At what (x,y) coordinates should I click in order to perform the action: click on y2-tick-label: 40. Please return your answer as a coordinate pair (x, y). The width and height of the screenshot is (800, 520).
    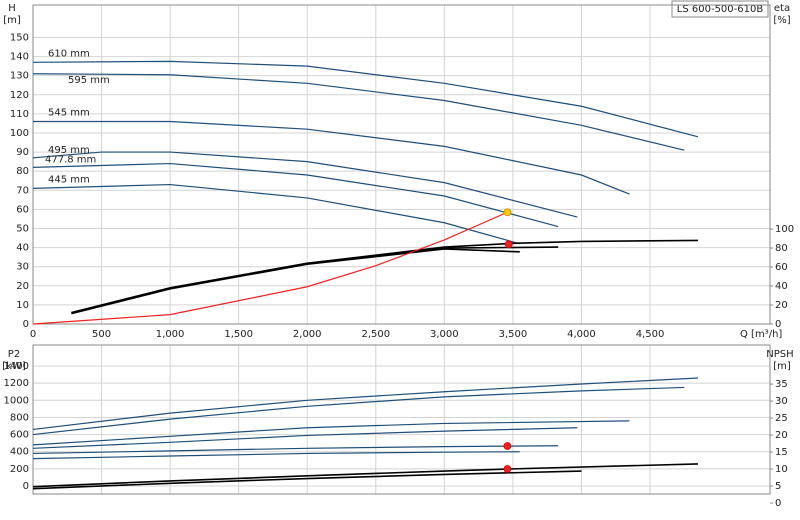
    Looking at the image, I should click on (781, 286).